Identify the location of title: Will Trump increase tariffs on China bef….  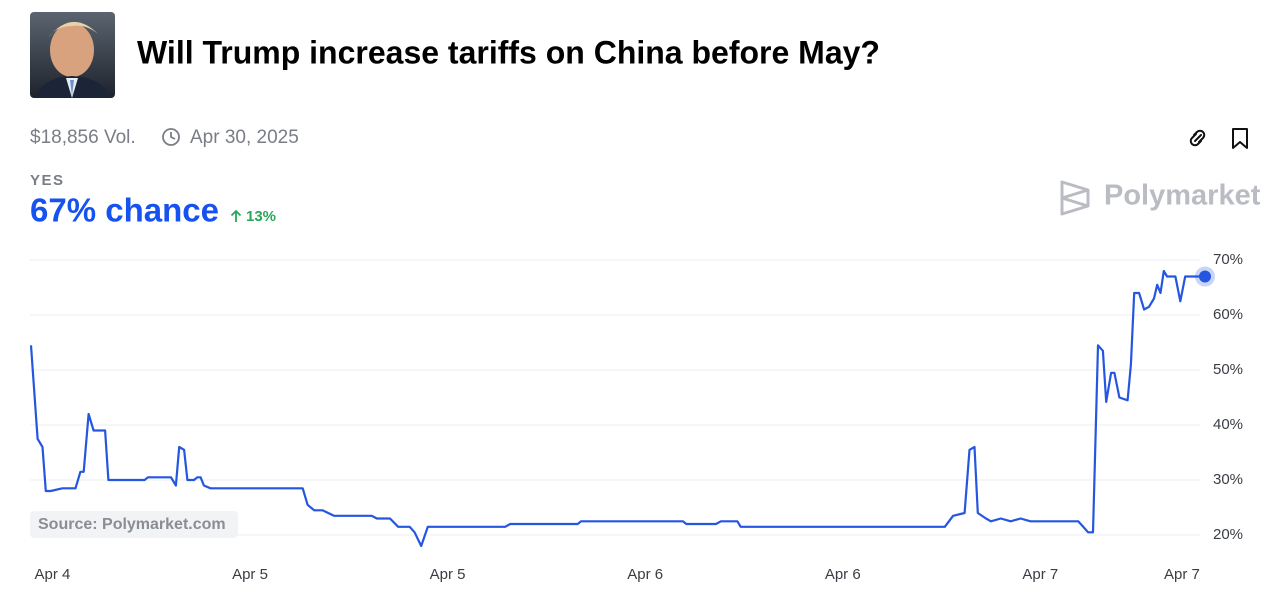
(508, 52).